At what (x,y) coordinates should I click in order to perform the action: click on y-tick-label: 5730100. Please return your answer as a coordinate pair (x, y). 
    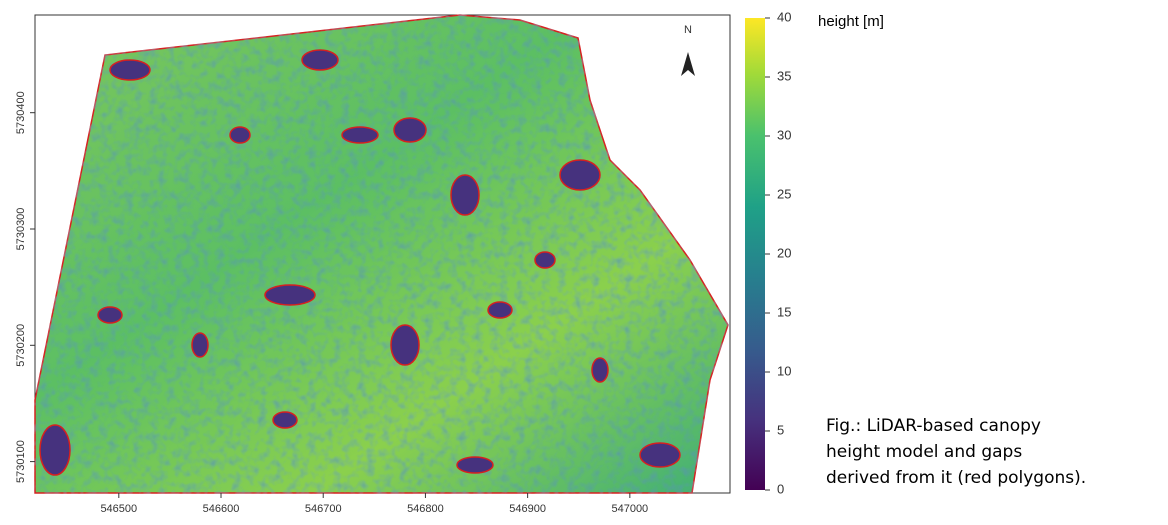
    Looking at the image, I should click on (21, 461).